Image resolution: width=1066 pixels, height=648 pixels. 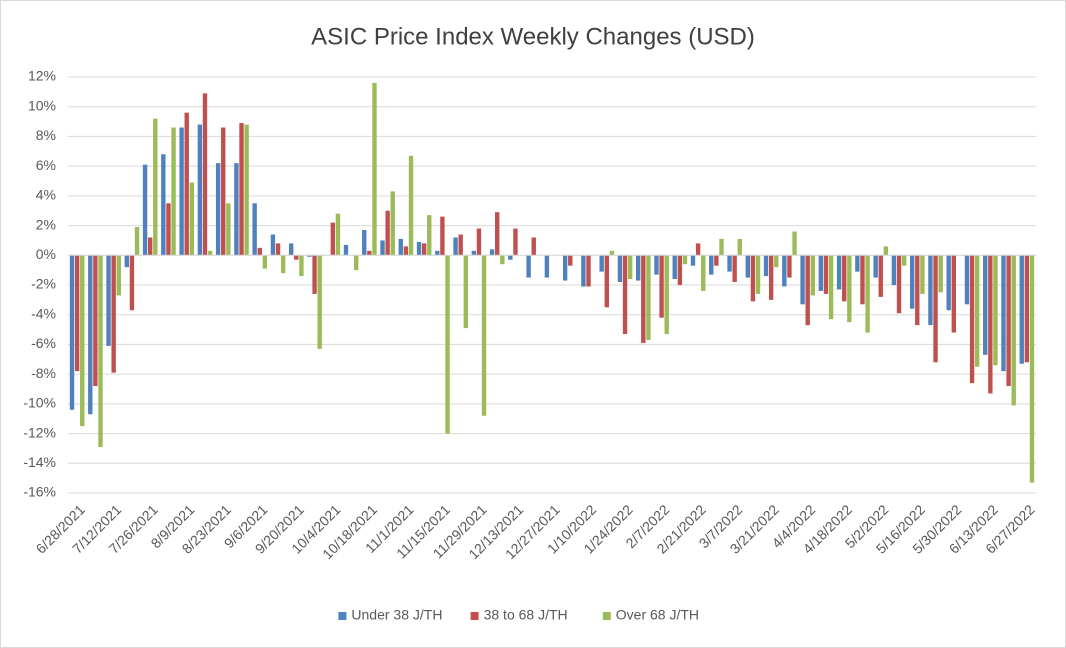 I want to click on y-tick-label: -14%, so click(x=39, y=462).